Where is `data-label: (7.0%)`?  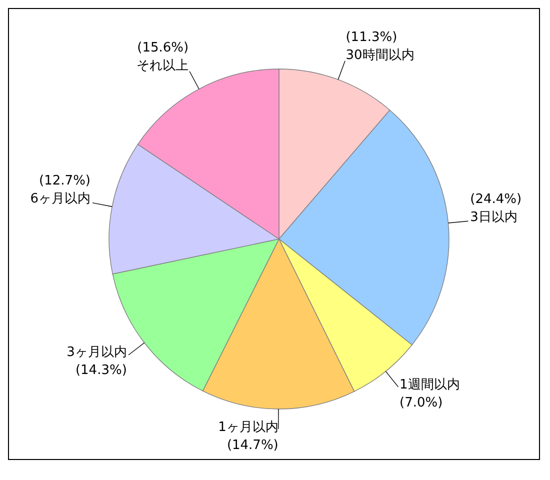 data-label: (7.0%) is located at coordinates (421, 402).